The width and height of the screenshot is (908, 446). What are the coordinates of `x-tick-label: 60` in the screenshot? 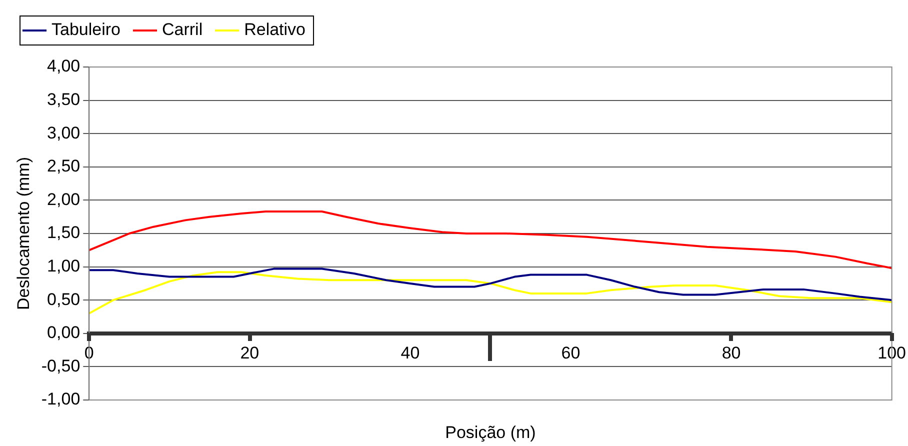 It's located at (570, 352).